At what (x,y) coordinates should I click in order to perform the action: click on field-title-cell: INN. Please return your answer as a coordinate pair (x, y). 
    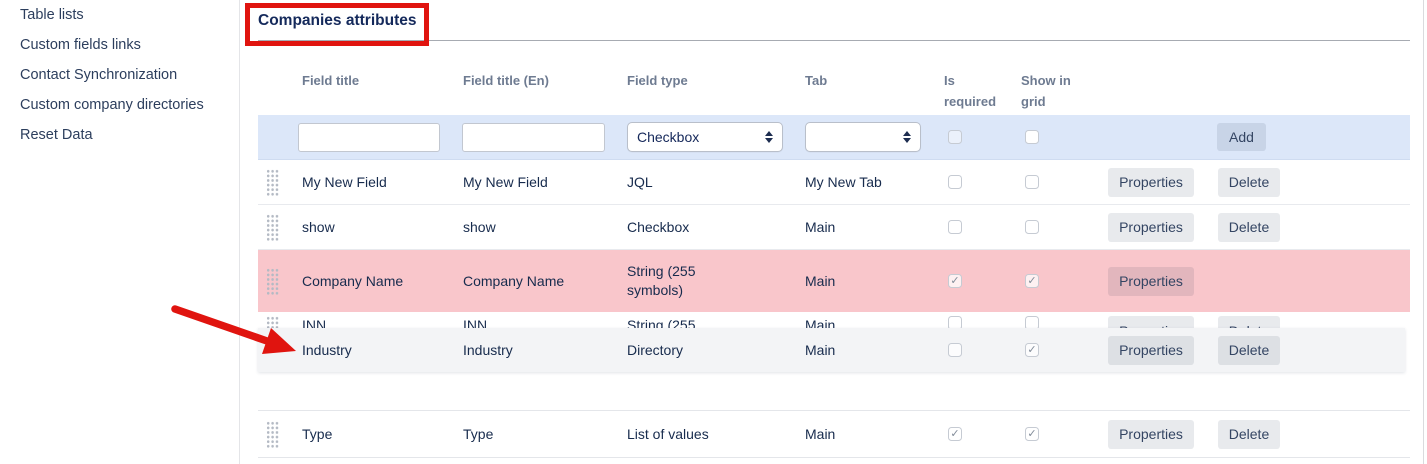
    Looking at the image, I should click on (314, 322).